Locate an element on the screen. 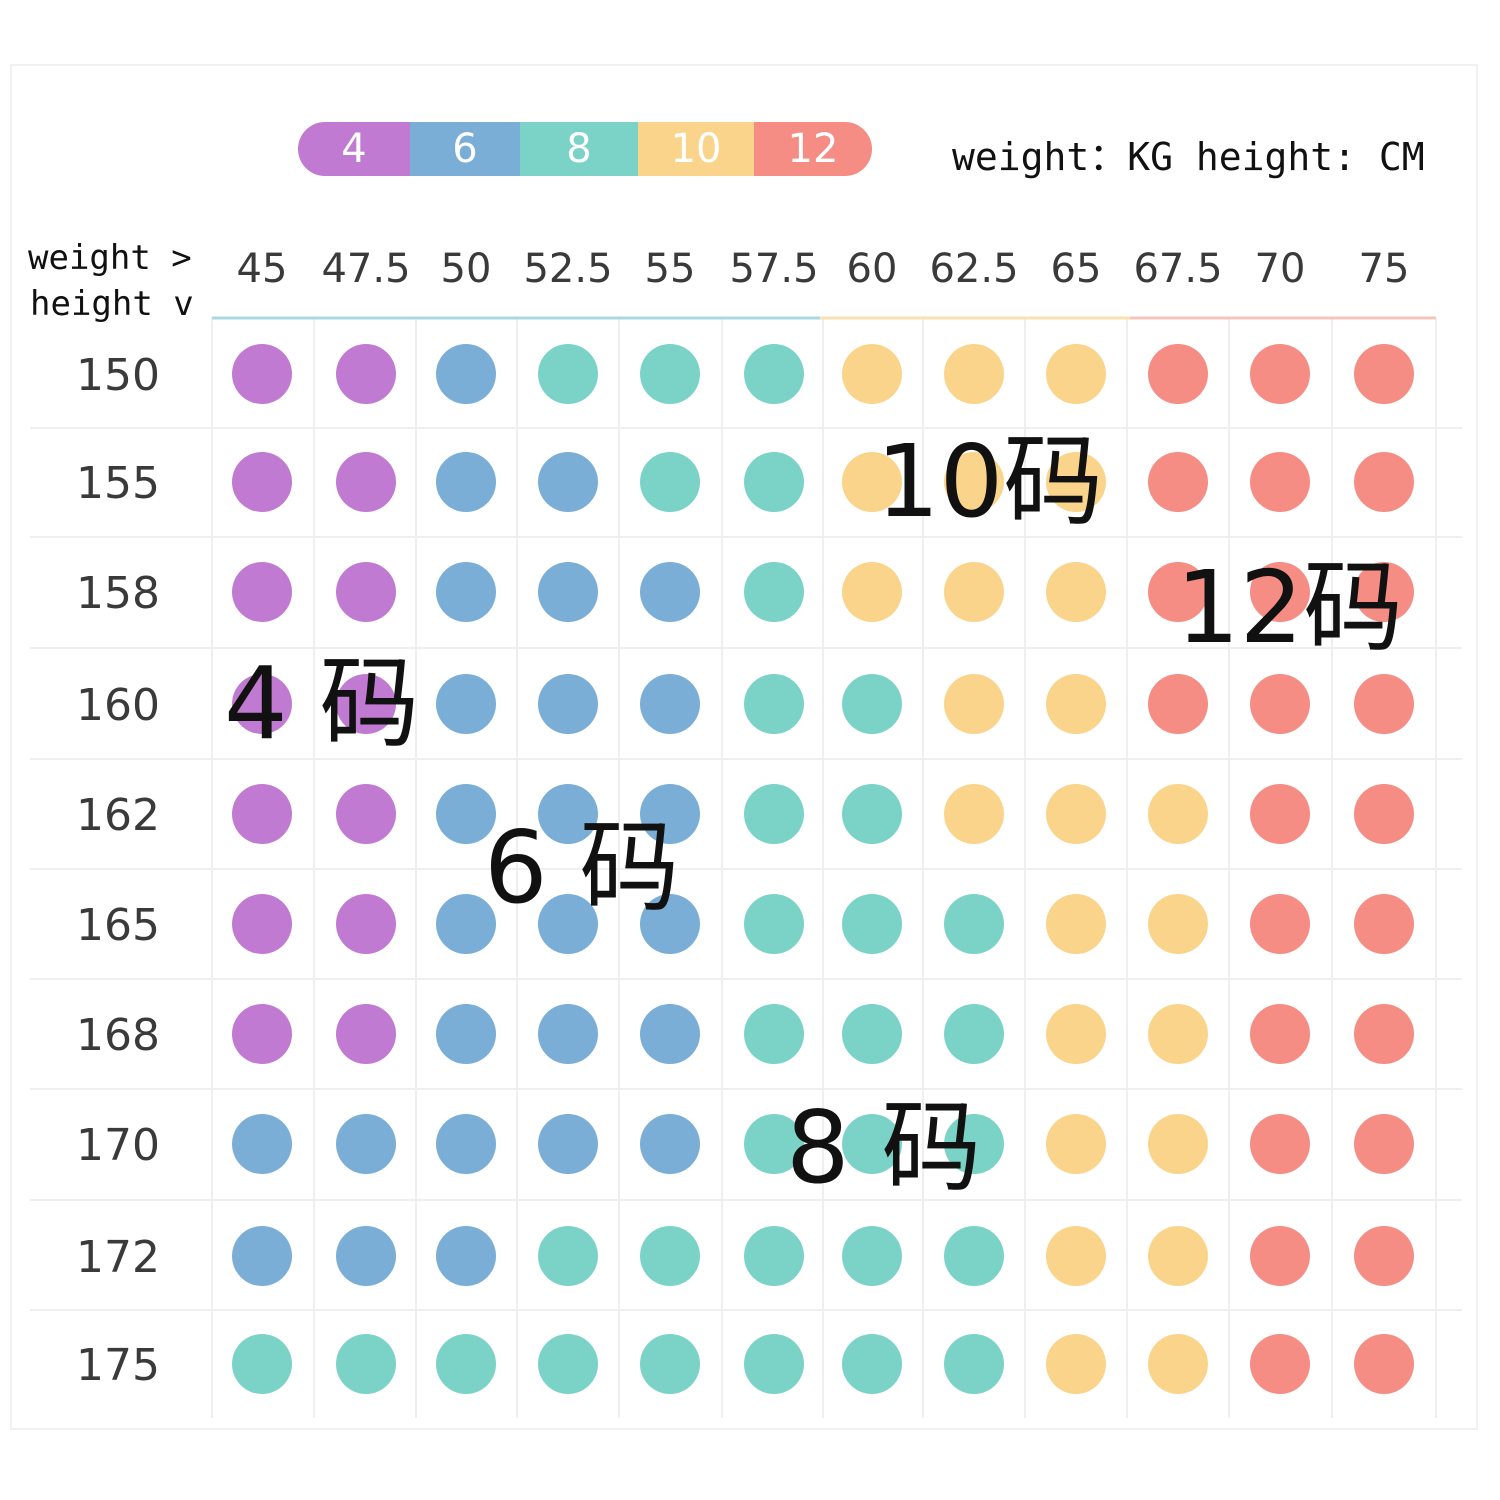 This screenshot has width=1500, height=1500. height-tick: 162 is located at coordinates (118, 815).